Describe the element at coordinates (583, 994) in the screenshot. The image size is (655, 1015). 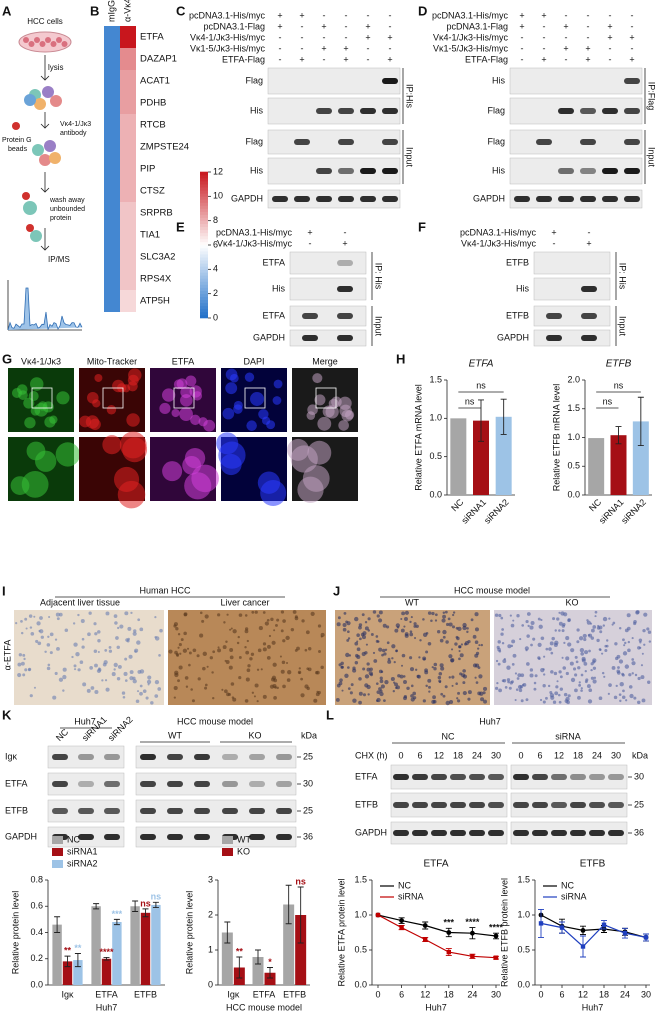
I see `x-tick-label: 12` at that location.